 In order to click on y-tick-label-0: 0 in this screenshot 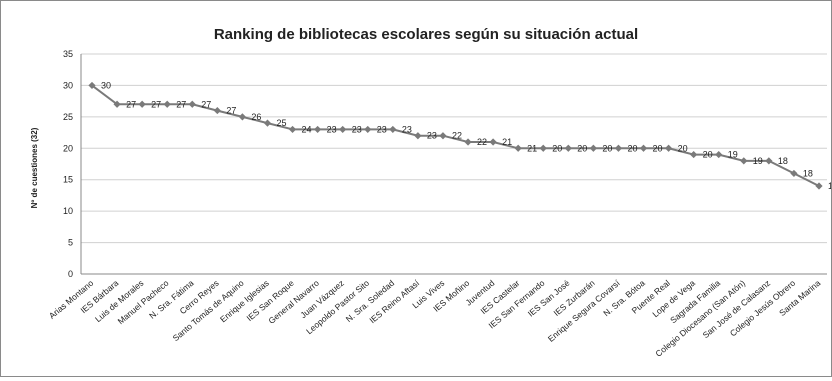, I will do `click(70, 274)`.